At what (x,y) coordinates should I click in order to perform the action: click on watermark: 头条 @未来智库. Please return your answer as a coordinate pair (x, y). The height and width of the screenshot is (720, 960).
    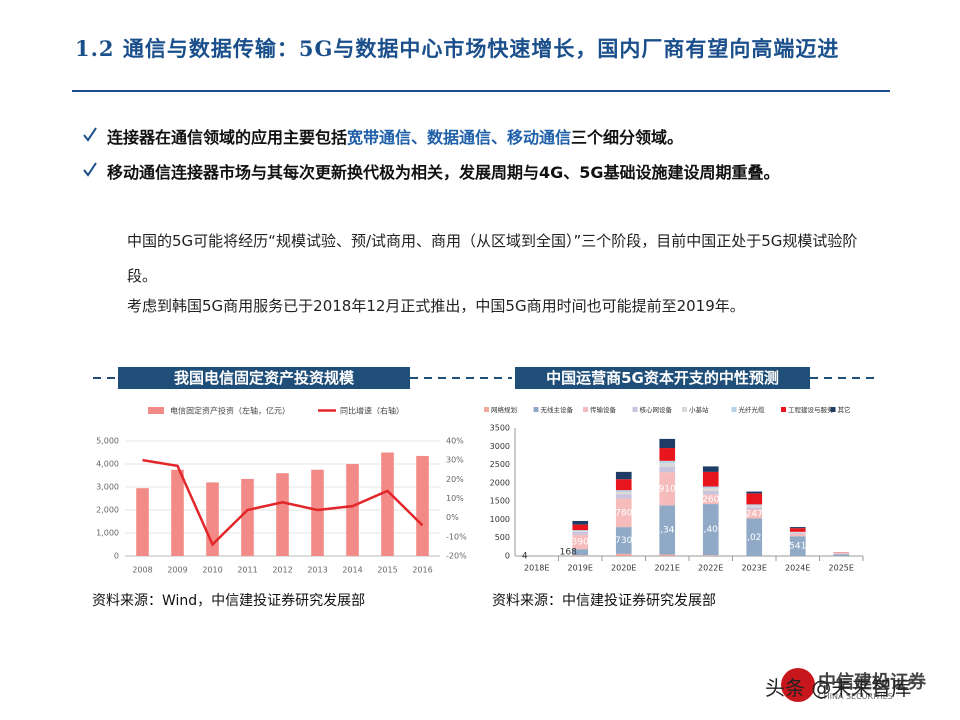
    Looking at the image, I should click on (838, 688).